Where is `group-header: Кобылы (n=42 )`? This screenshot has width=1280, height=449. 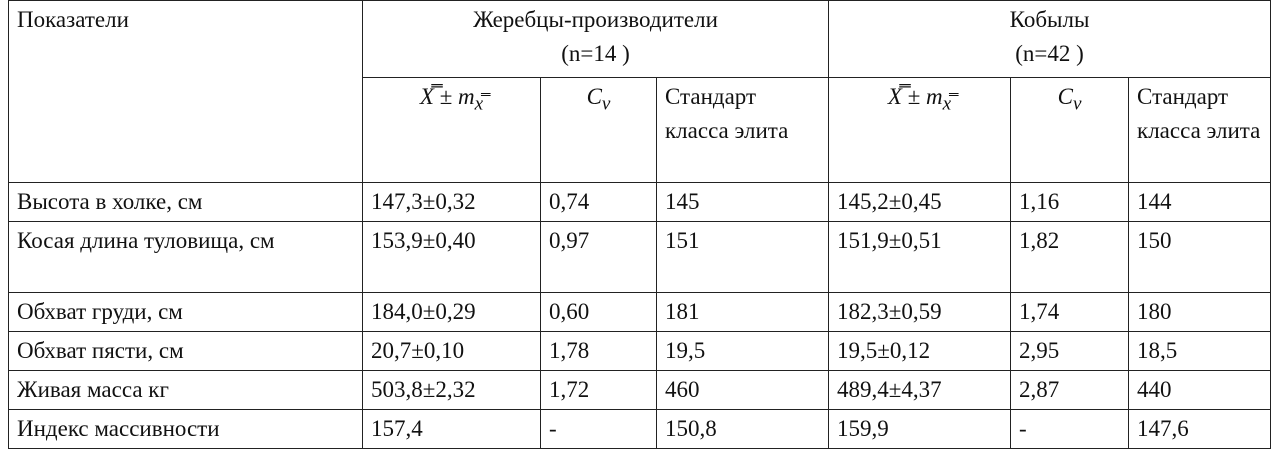 group-header: Кобылы (n=42 ) is located at coordinates (1050, 39).